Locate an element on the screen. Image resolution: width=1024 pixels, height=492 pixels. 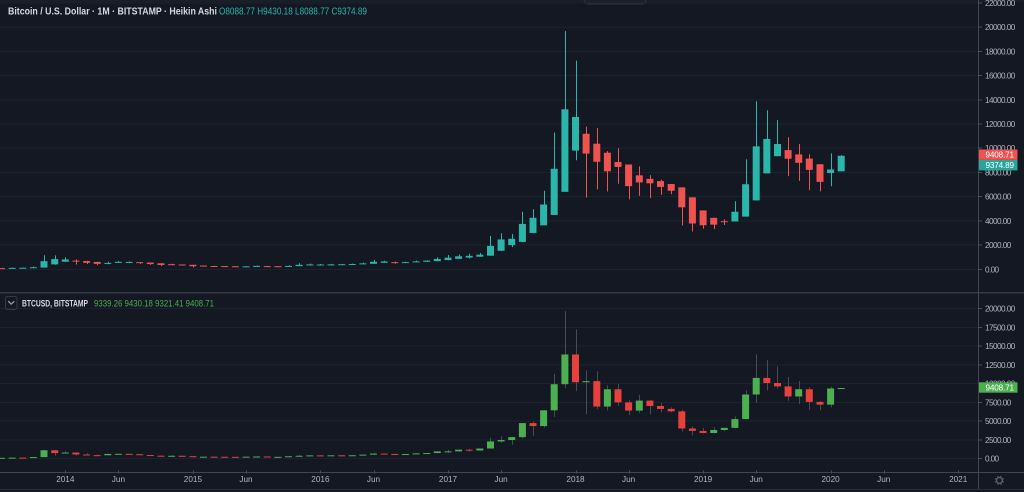
svg-text: 7500.00 is located at coordinates (998, 402).